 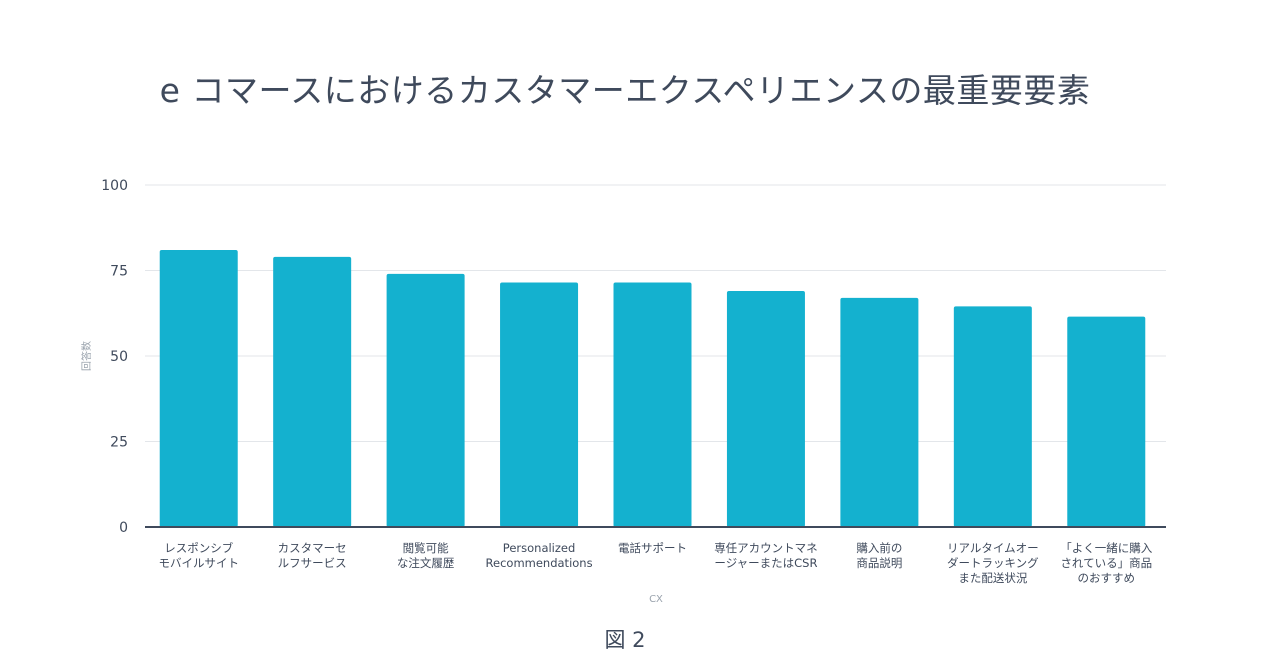 I want to click on y-tick-labels: 0 25 50 75 100, so click(x=114, y=357).